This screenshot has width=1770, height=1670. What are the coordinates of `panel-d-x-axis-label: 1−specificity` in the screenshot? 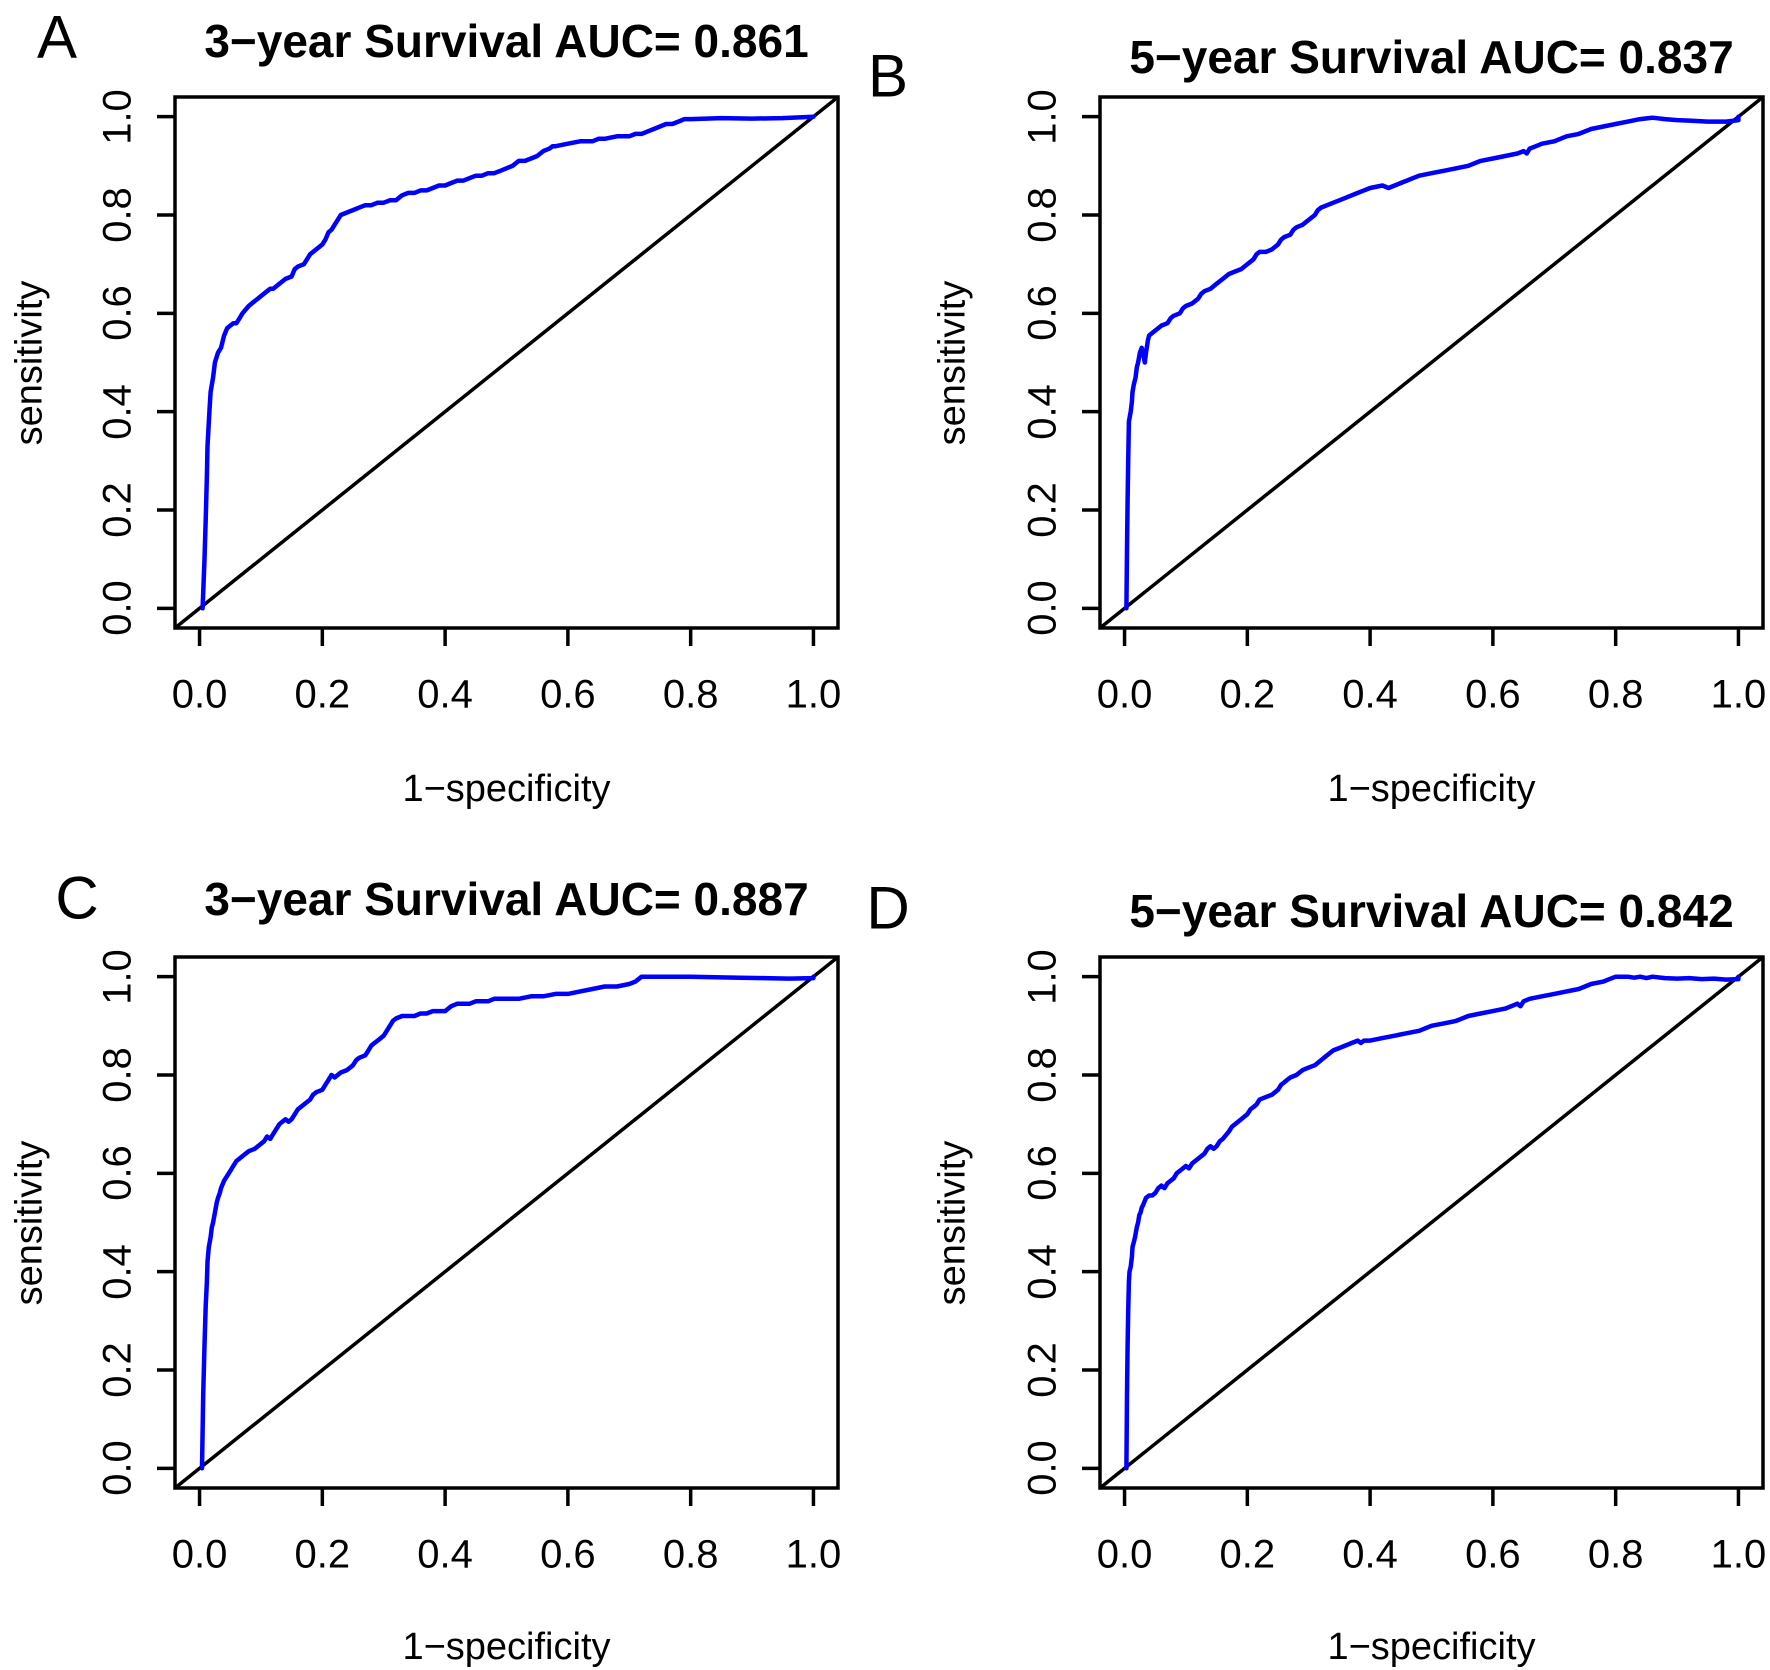 It's located at (1431, 1647).